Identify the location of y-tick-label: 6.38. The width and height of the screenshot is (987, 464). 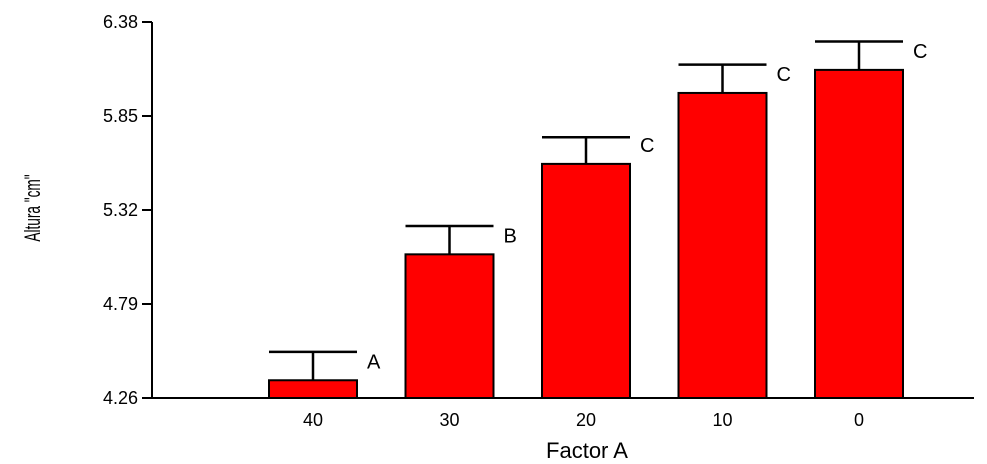
(120, 22).